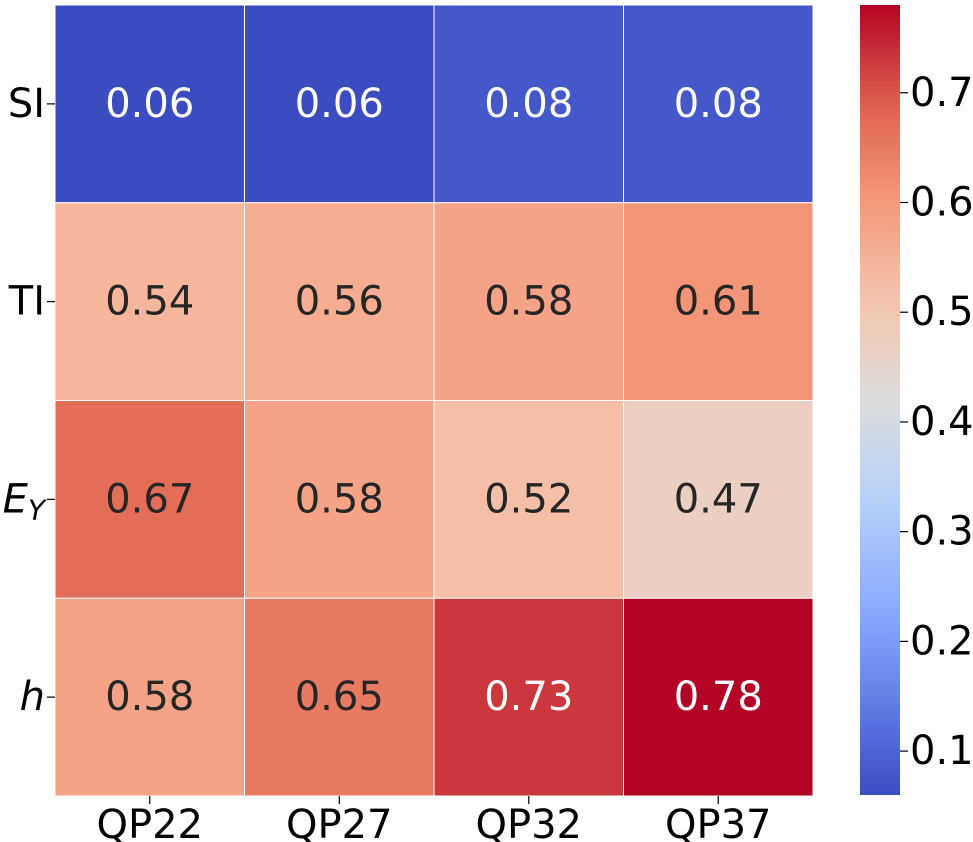  I want to click on heatmap-cell-r0-c2, so click(528, 104).